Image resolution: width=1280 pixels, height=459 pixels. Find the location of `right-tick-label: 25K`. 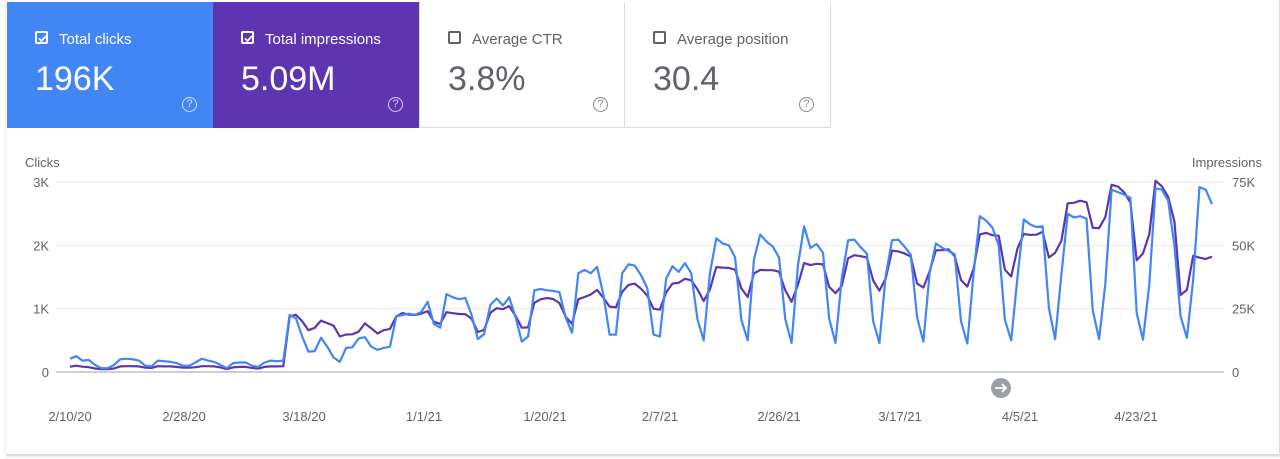

right-tick-label: 25K is located at coordinates (1243, 309).